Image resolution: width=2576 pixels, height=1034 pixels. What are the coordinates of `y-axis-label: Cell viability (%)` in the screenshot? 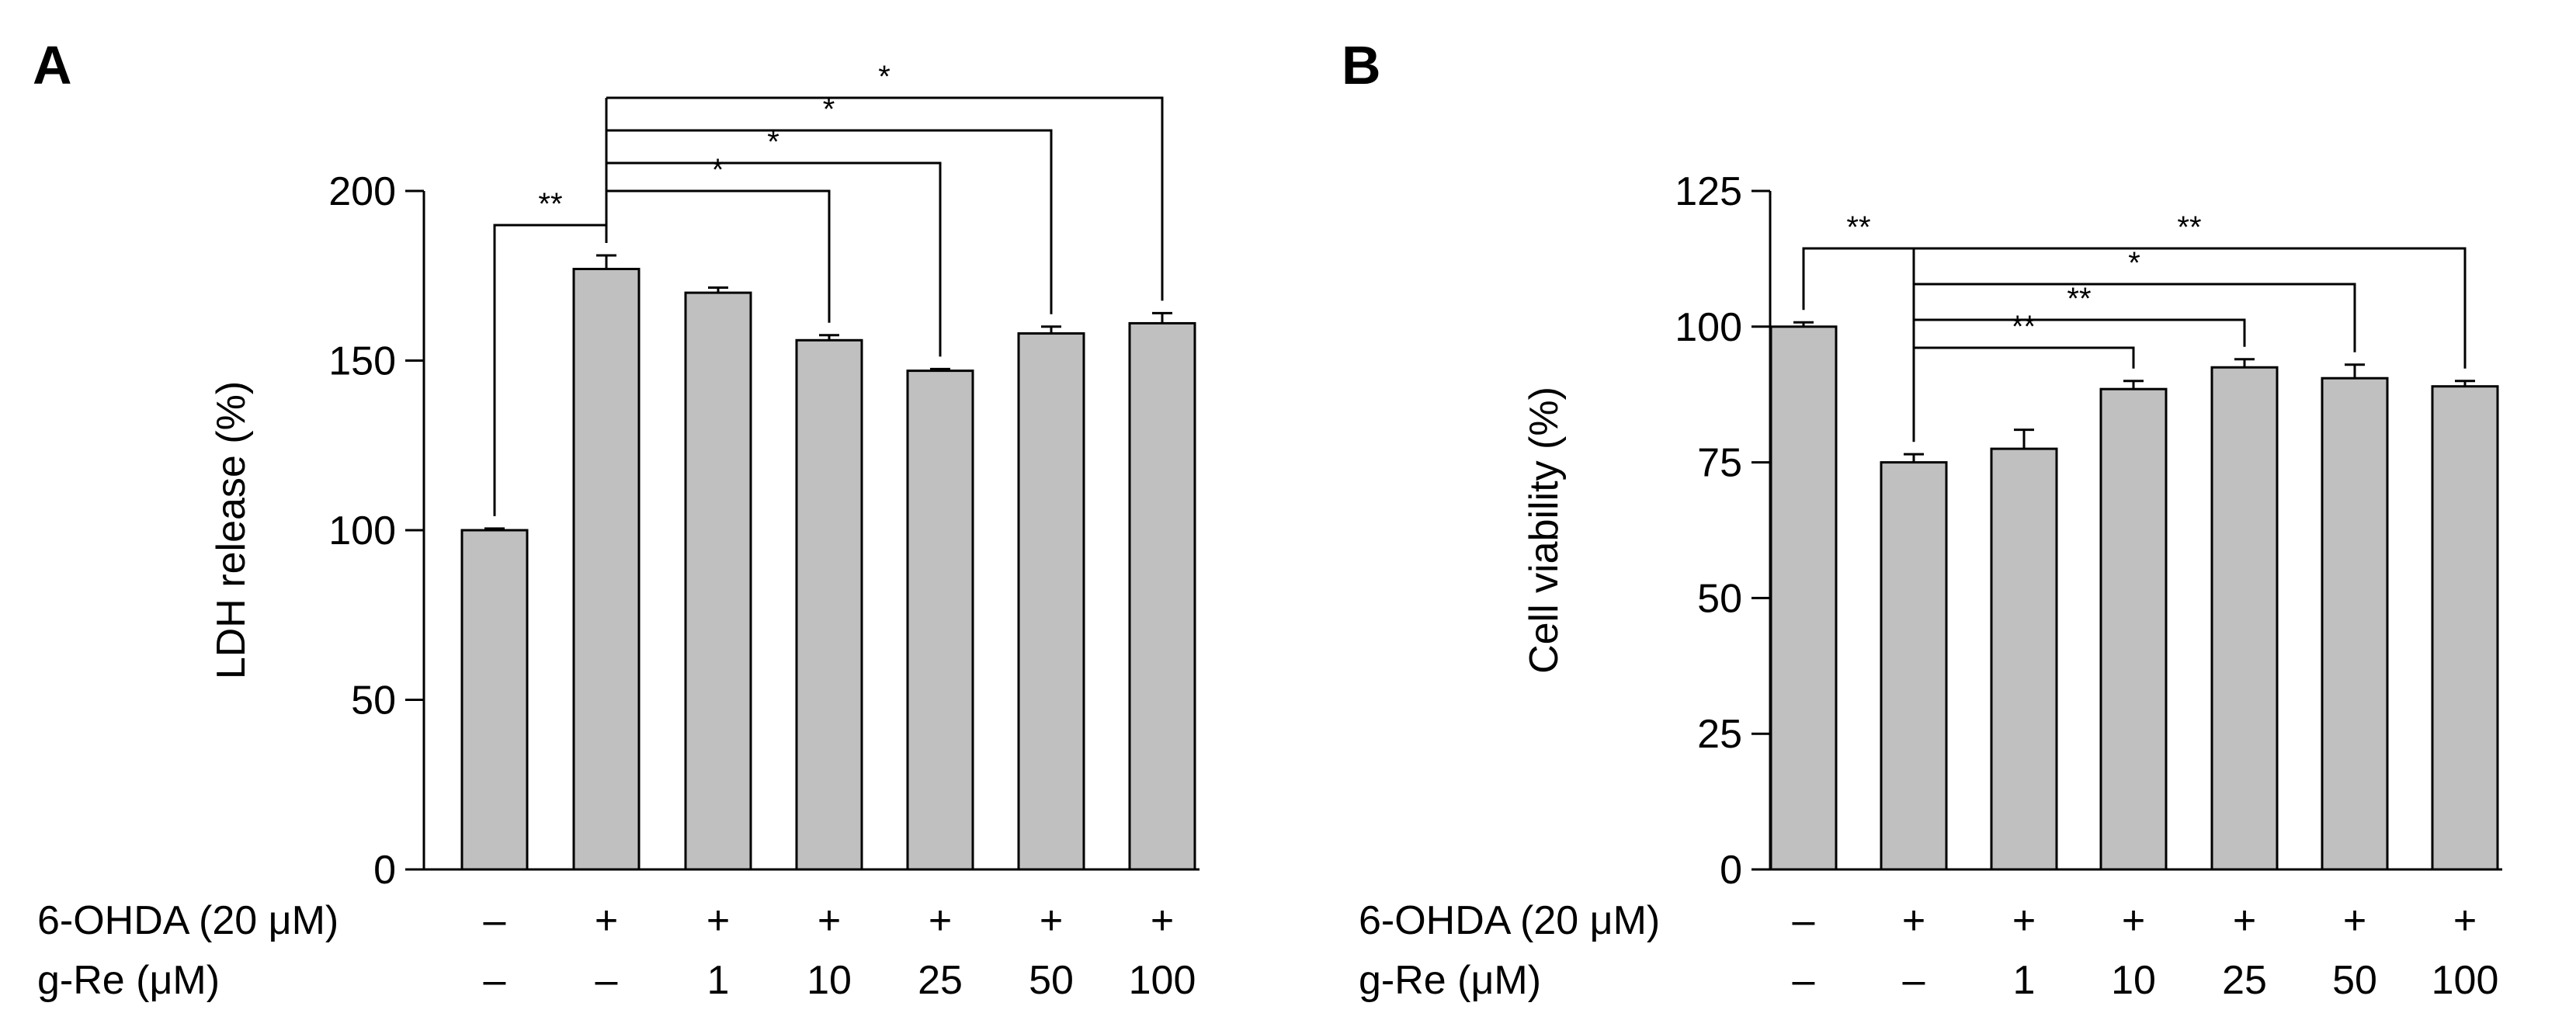 It's located at (1544, 531).